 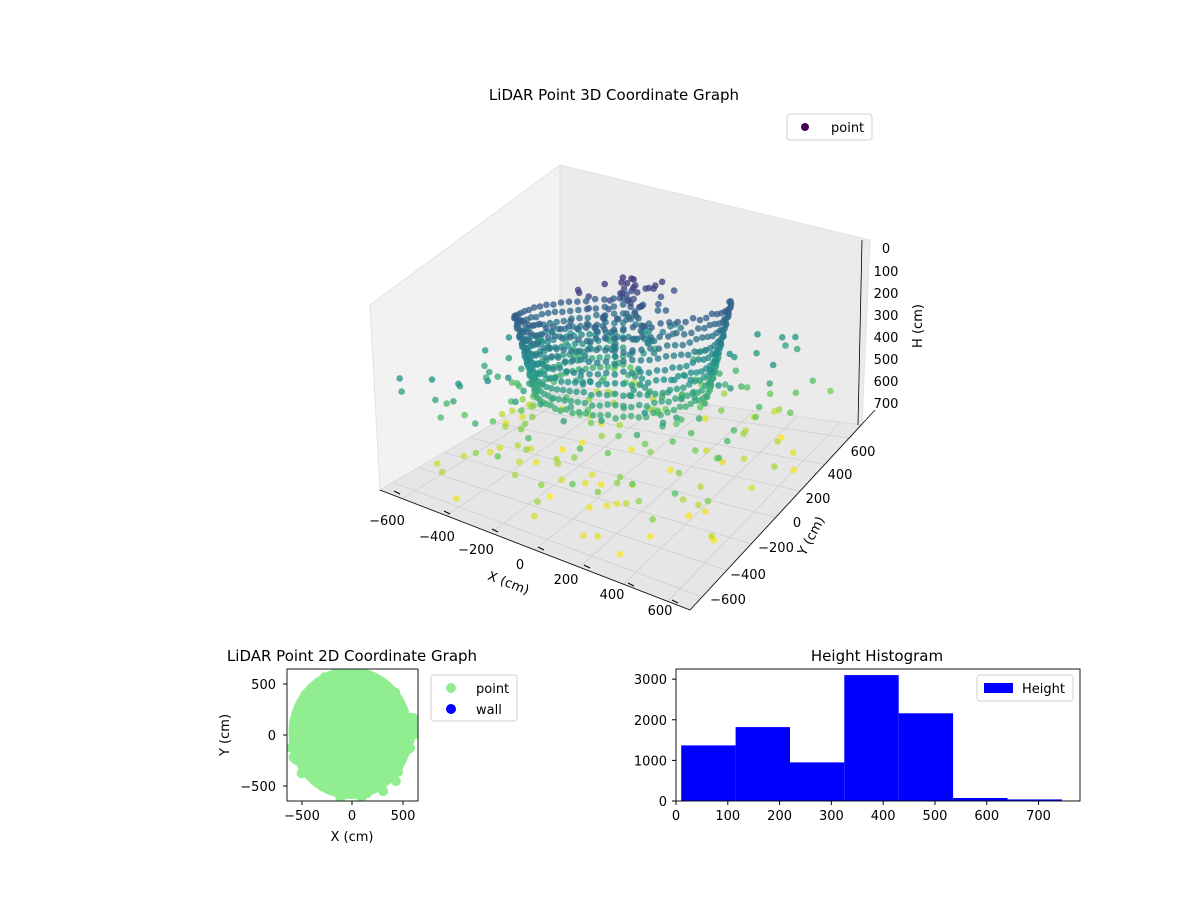 I want to click on y-tick-label-histogram: 3000, so click(x=650, y=680).